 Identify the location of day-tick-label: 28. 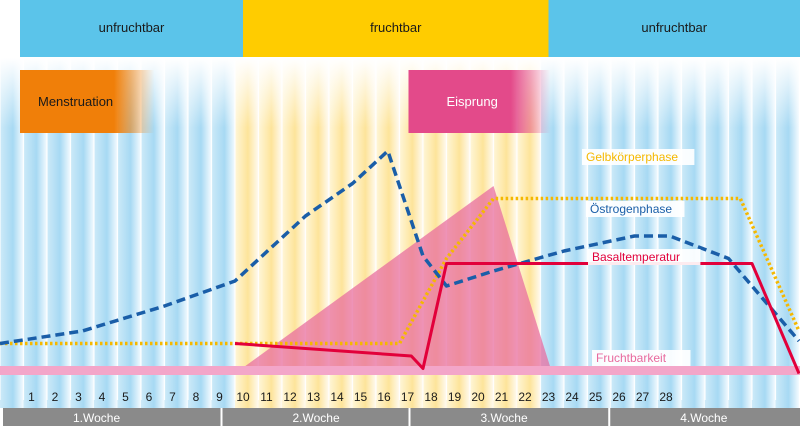
(666, 397).